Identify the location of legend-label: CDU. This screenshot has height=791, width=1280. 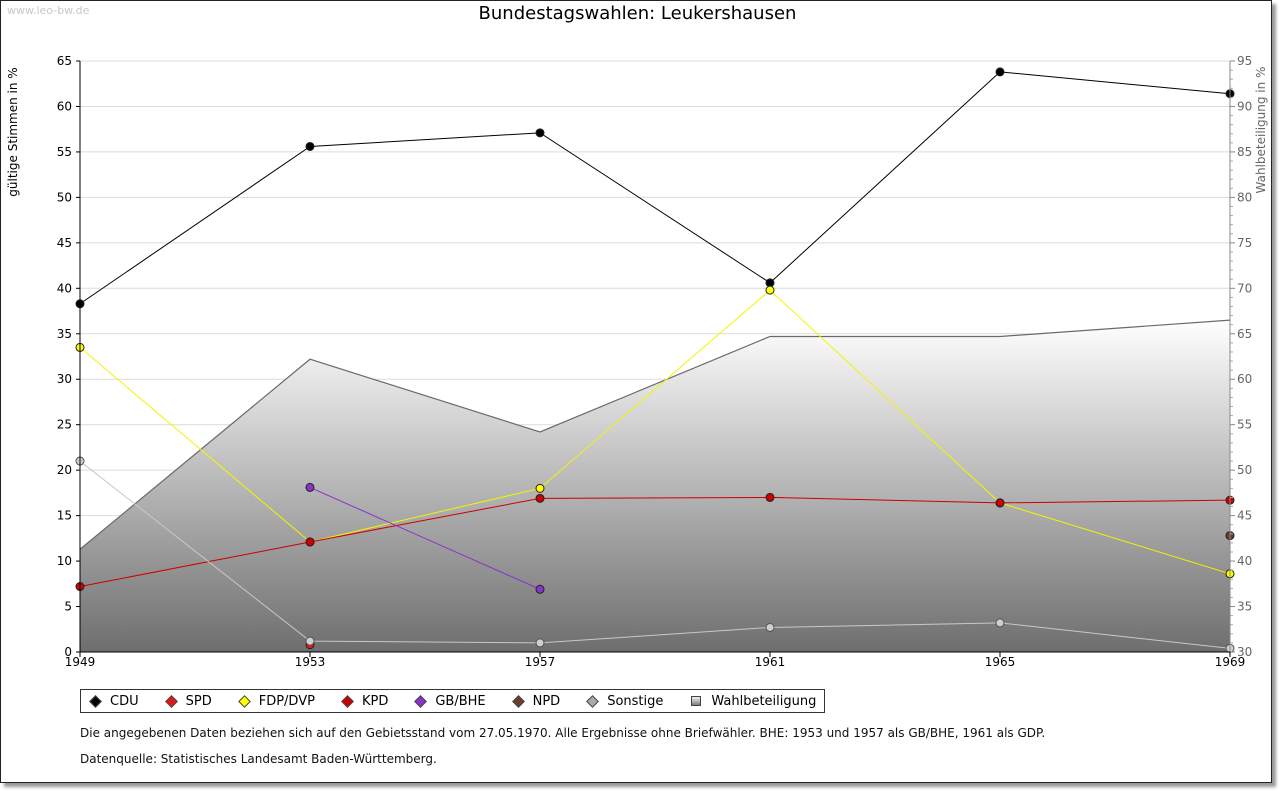
(124, 701).